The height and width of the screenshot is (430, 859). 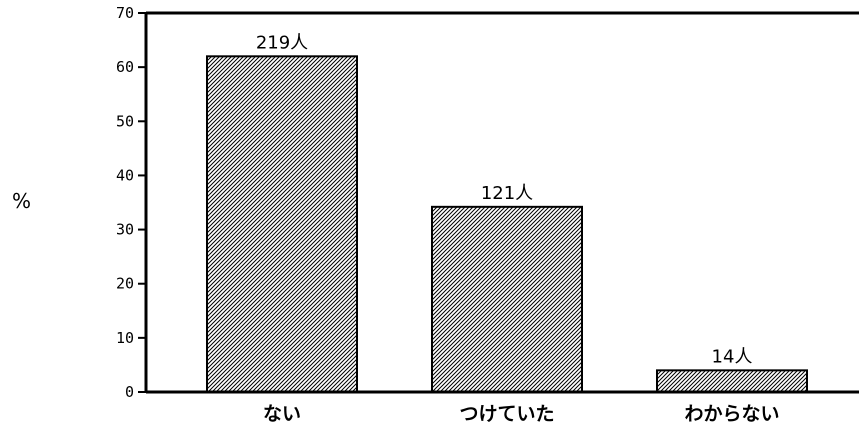 What do you see at coordinates (282, 42) in the screenshot?
I see `data-label-1: 219人` at bounding box center [282, 42].